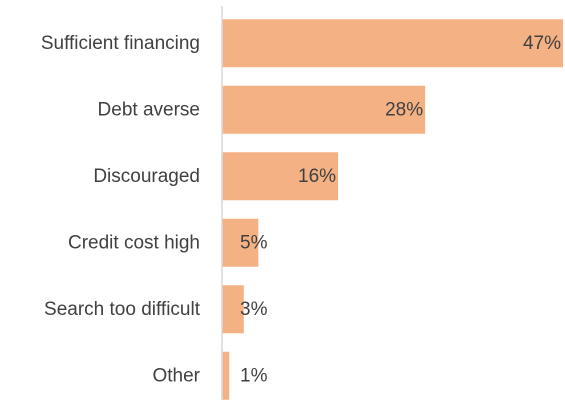 The width and height of the screenshot is (565, 404). I want to click on data-label-3: 16%, so click(317, 176).